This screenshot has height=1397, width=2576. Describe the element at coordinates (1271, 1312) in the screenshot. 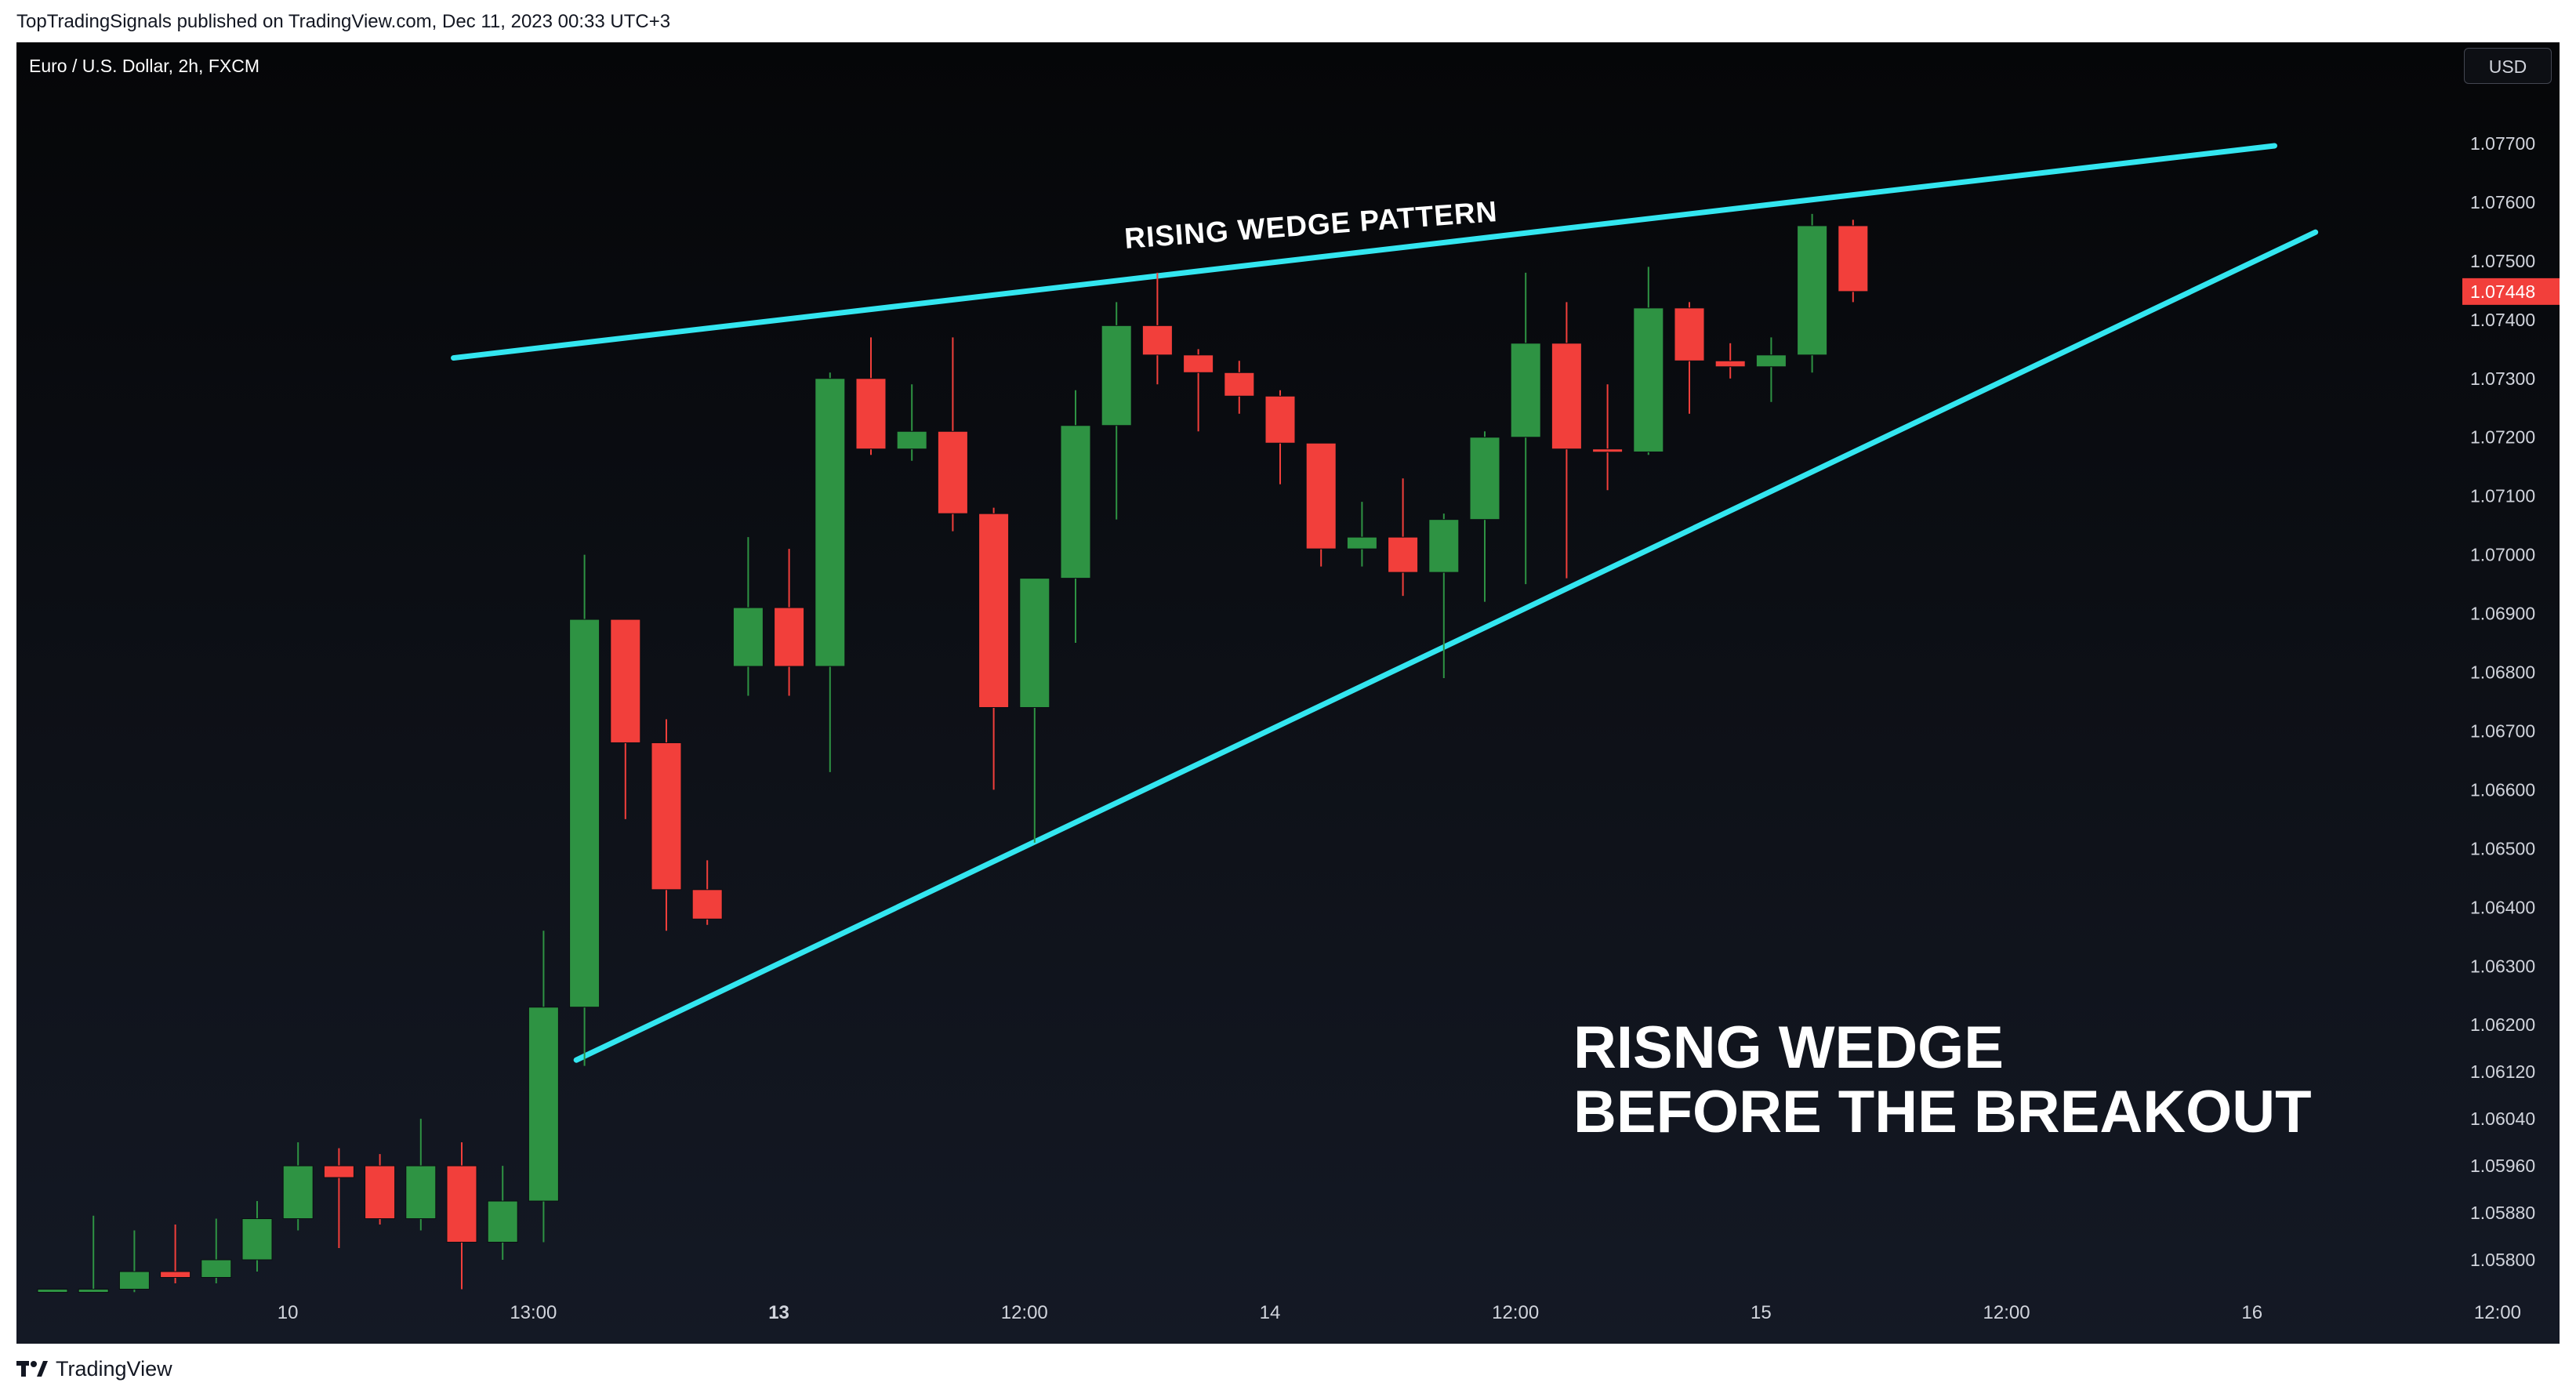

I see `time-tick-label: 14` at that location.